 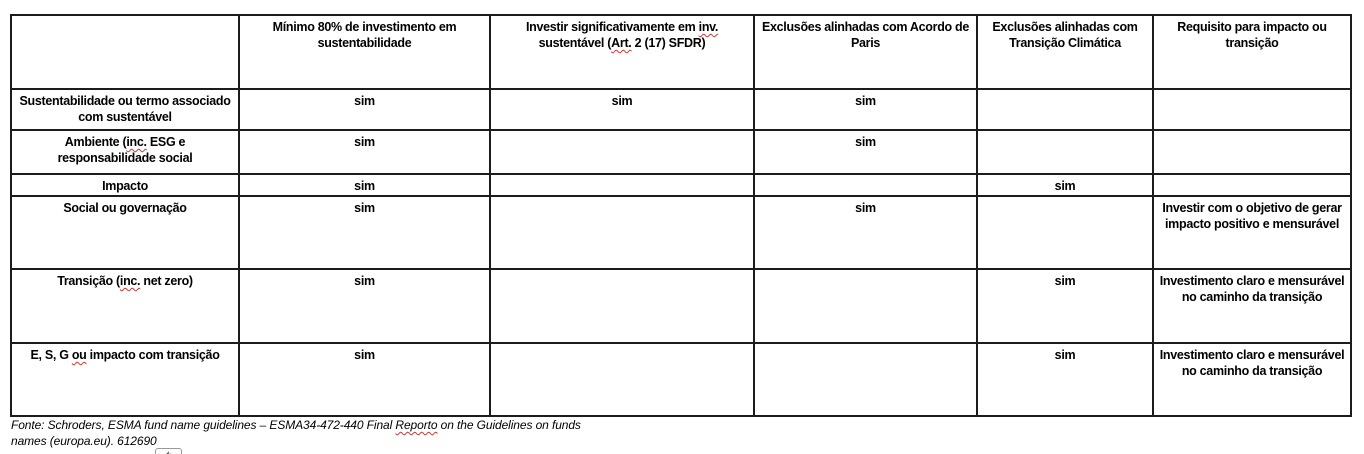 I want to click on text-segment: E, S, G, so click(x=51, y=355).